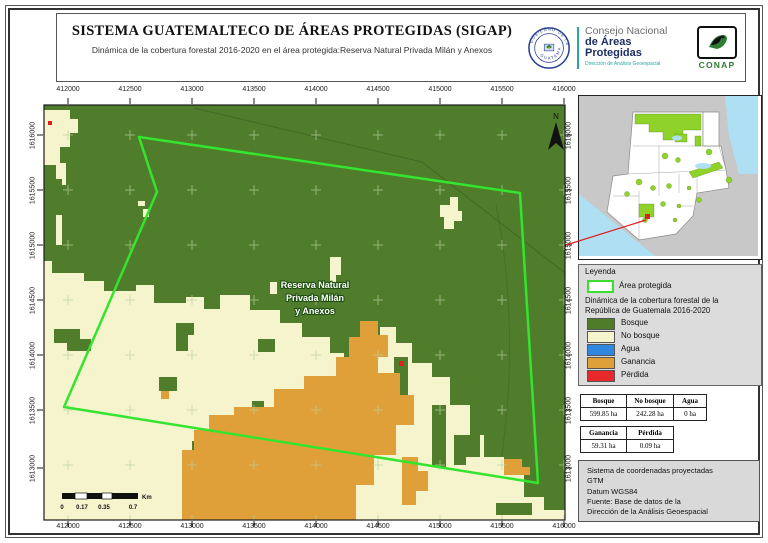 This screenshot has height=543, width=768. I want to click on info-line: Dirección de la Análisis Geoespacial, so click(647, 512).